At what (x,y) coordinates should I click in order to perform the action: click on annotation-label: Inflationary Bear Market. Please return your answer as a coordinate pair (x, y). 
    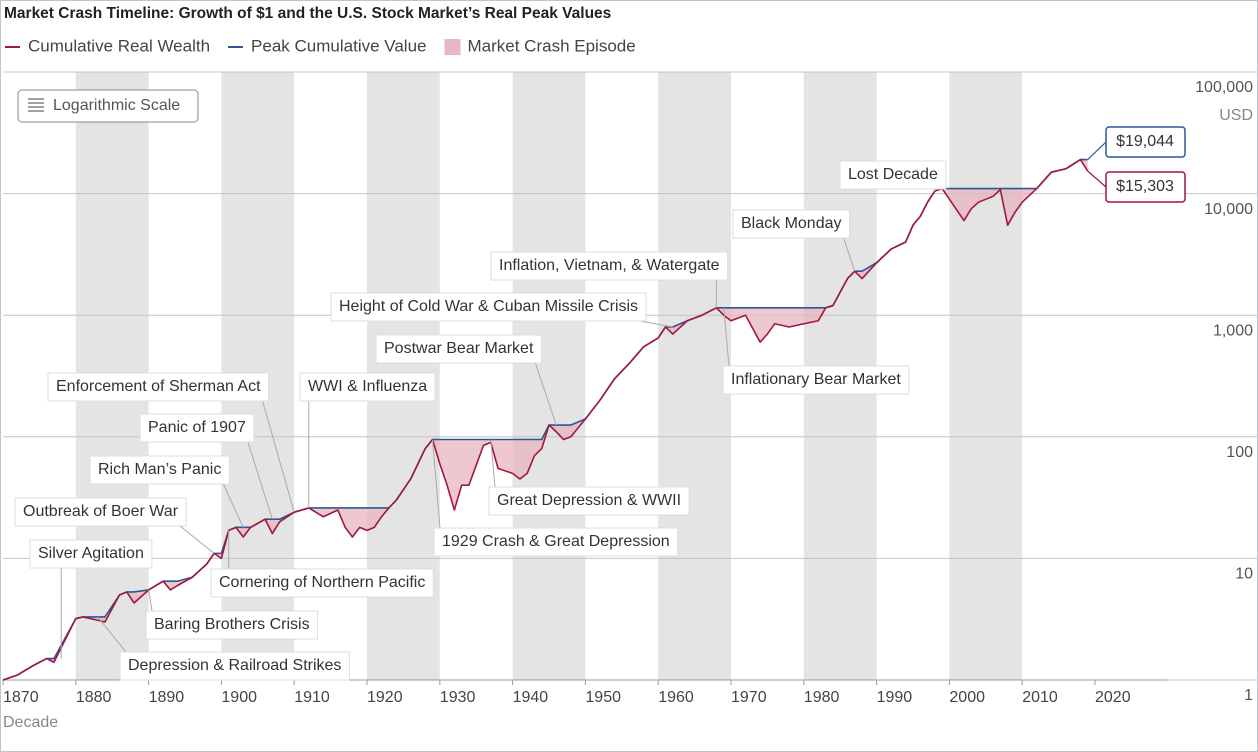
    Looking at the image, I should click on (816, 379).